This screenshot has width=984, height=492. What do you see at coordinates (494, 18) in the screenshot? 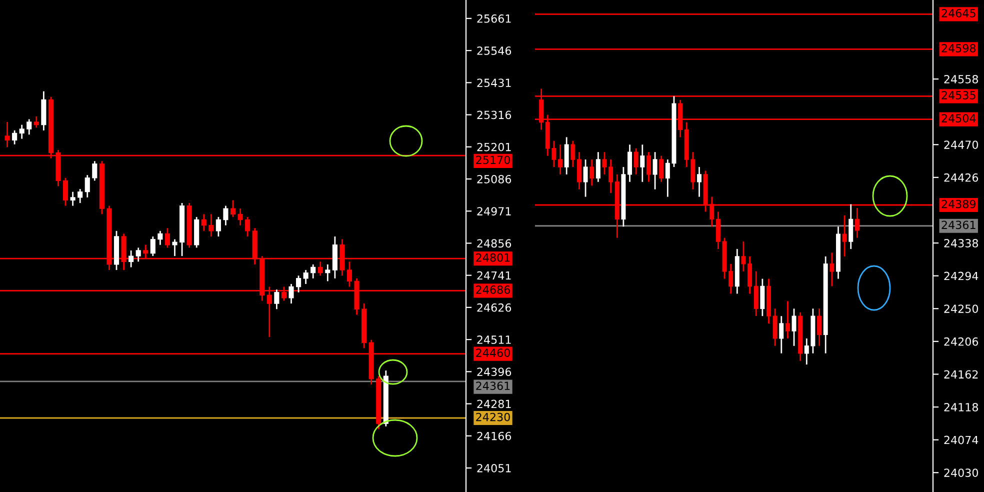
I see `y-tick-label: 25661` at bounding box center [494, 18].